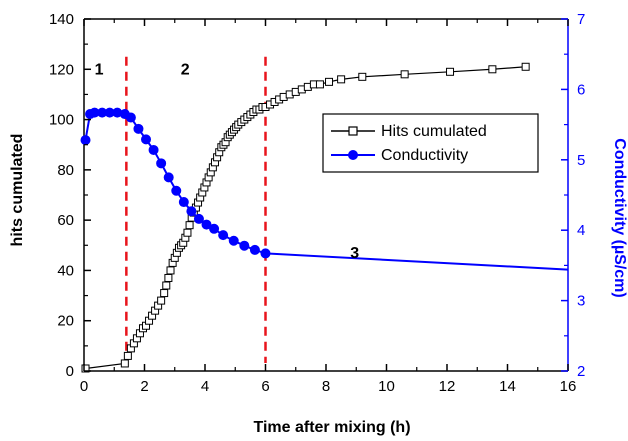  I want to click on left-y-tick-label: 120, so click(61, 69).